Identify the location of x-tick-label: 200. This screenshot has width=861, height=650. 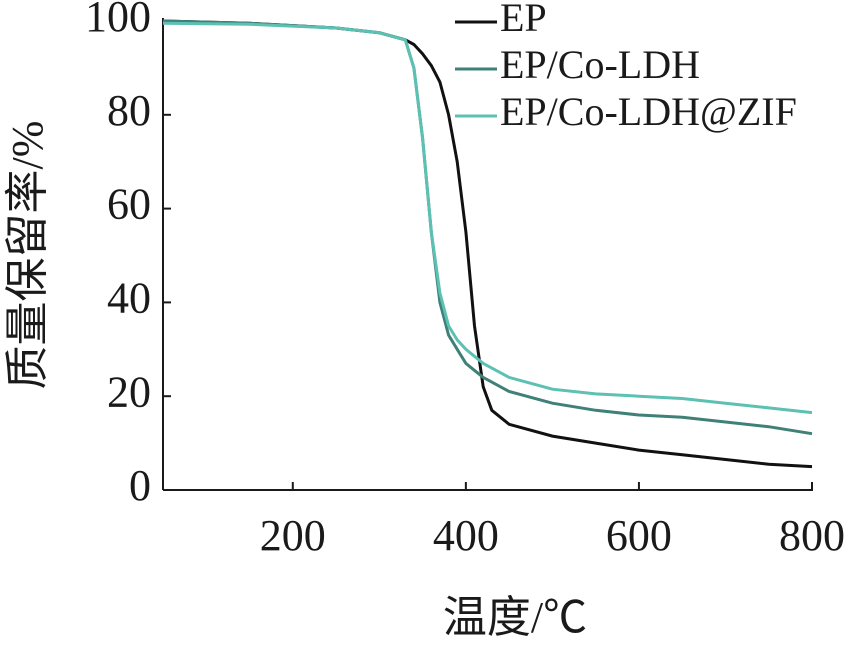
(293, 535).